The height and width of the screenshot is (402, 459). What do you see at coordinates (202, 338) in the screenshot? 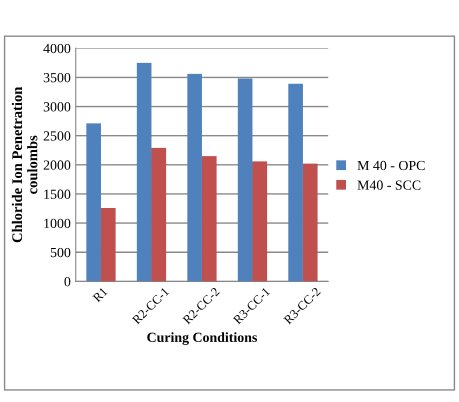
I see `x-axis-title: Curing Conditions` at bounding box center [202, 338].